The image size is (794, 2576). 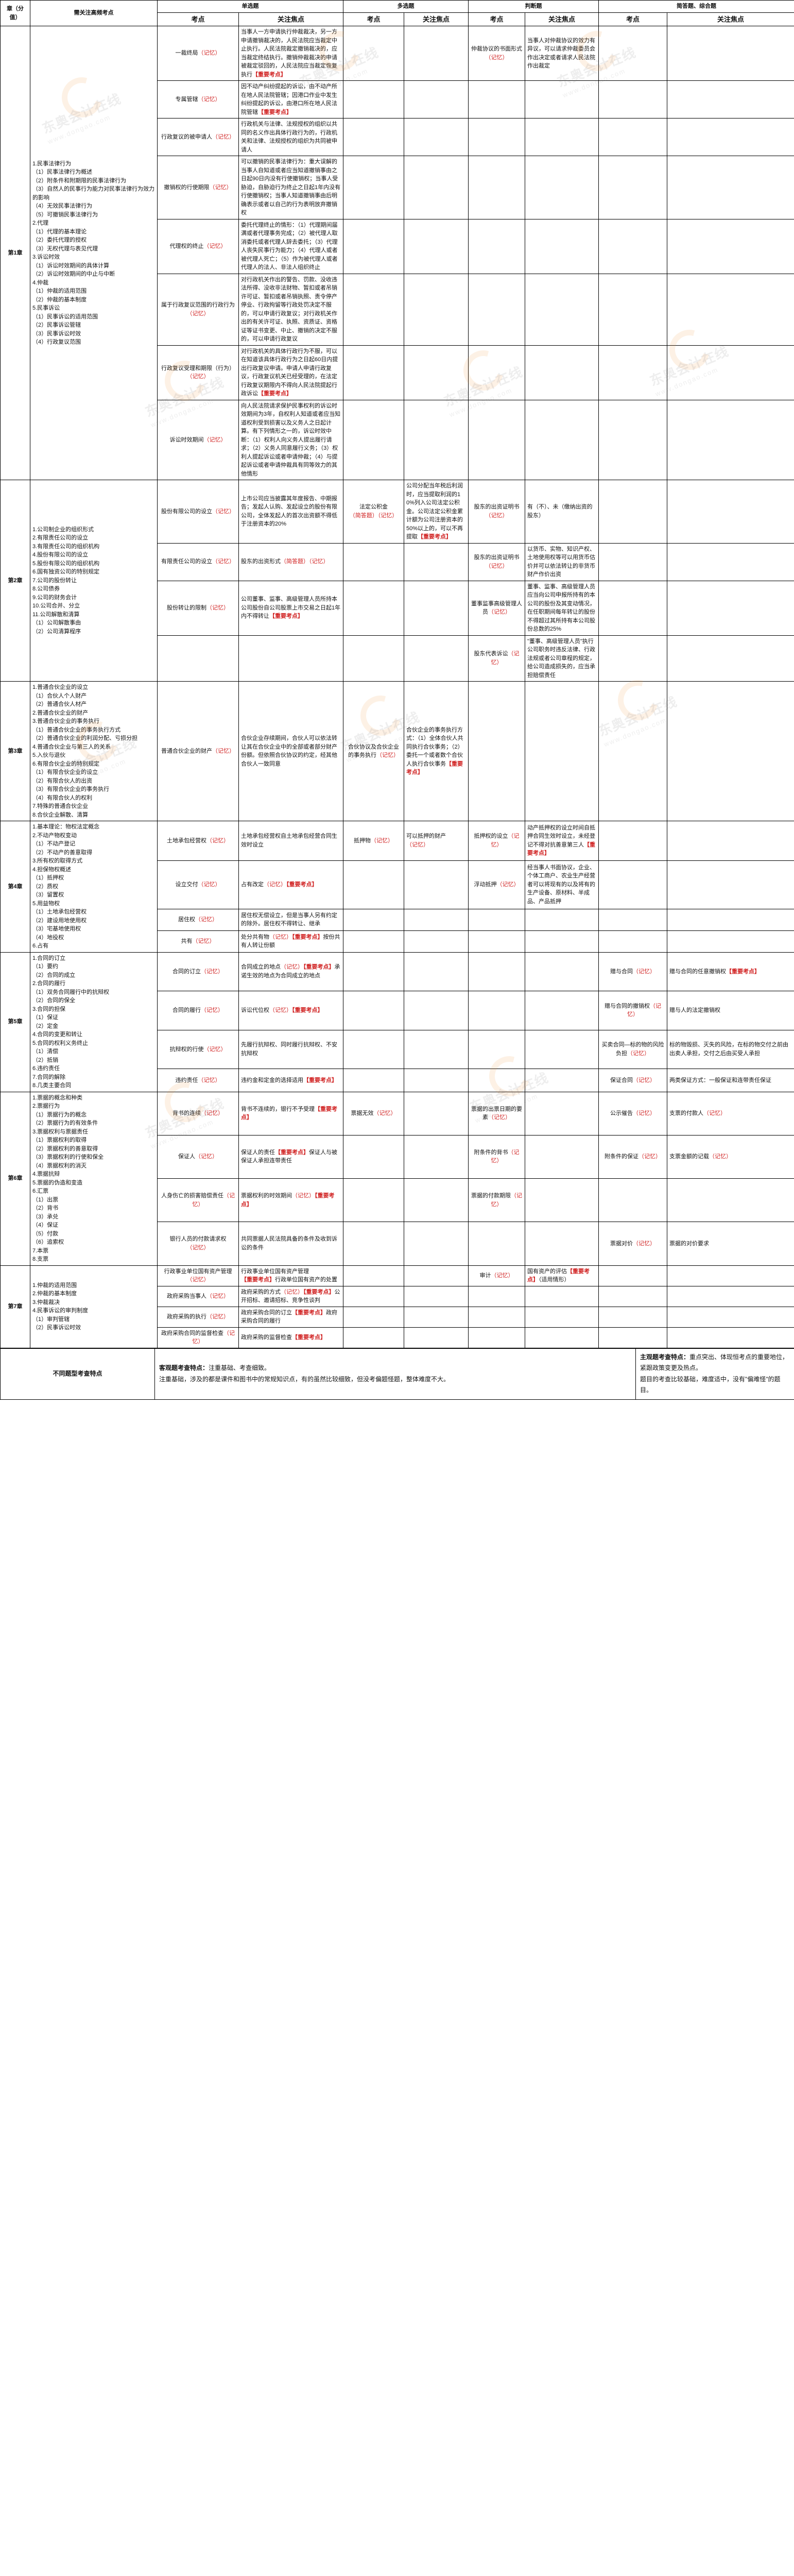 I want to click on single-kaodian: 诉讼时效期间（记忆）, so click(x=198, y=440).